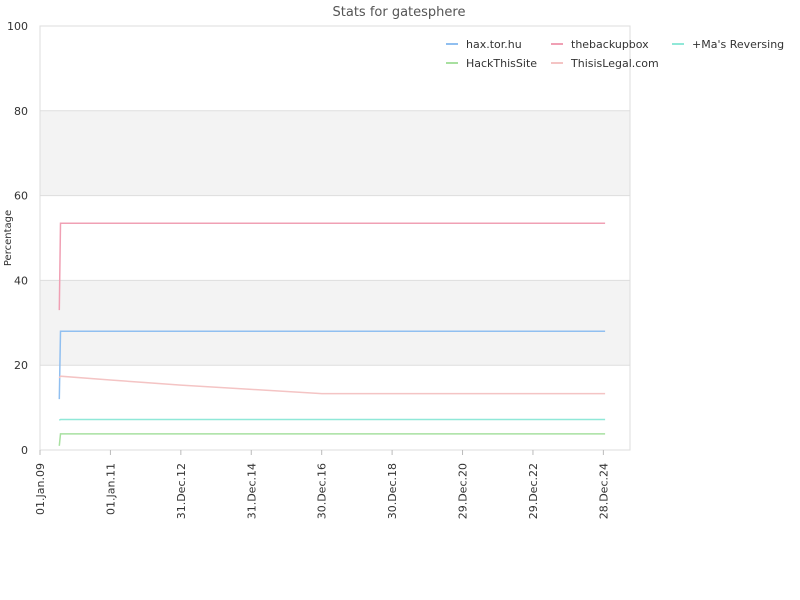  I want to click on y-tick-label: 80, so click(21, 111).